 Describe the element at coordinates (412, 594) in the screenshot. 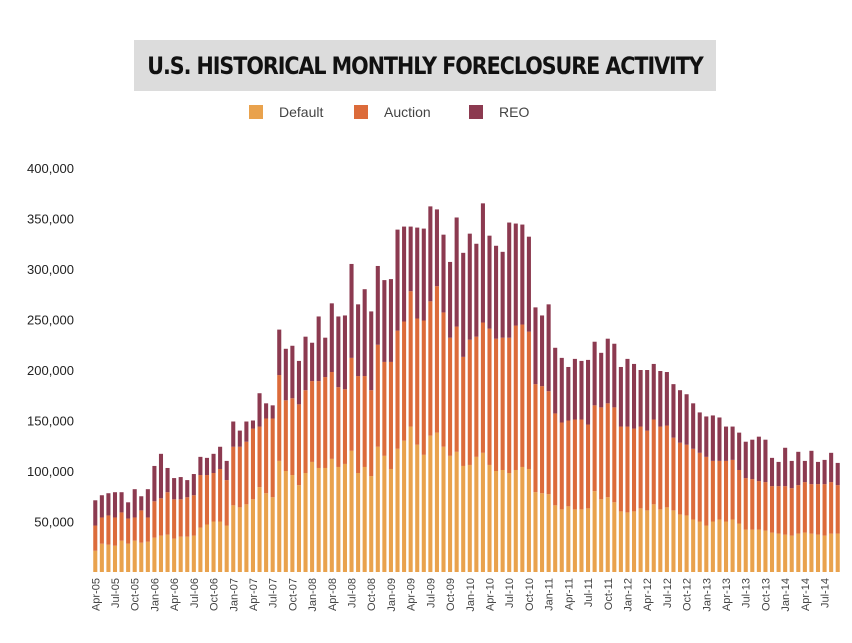

I see `x-tick-label: Apr-09` at that location.